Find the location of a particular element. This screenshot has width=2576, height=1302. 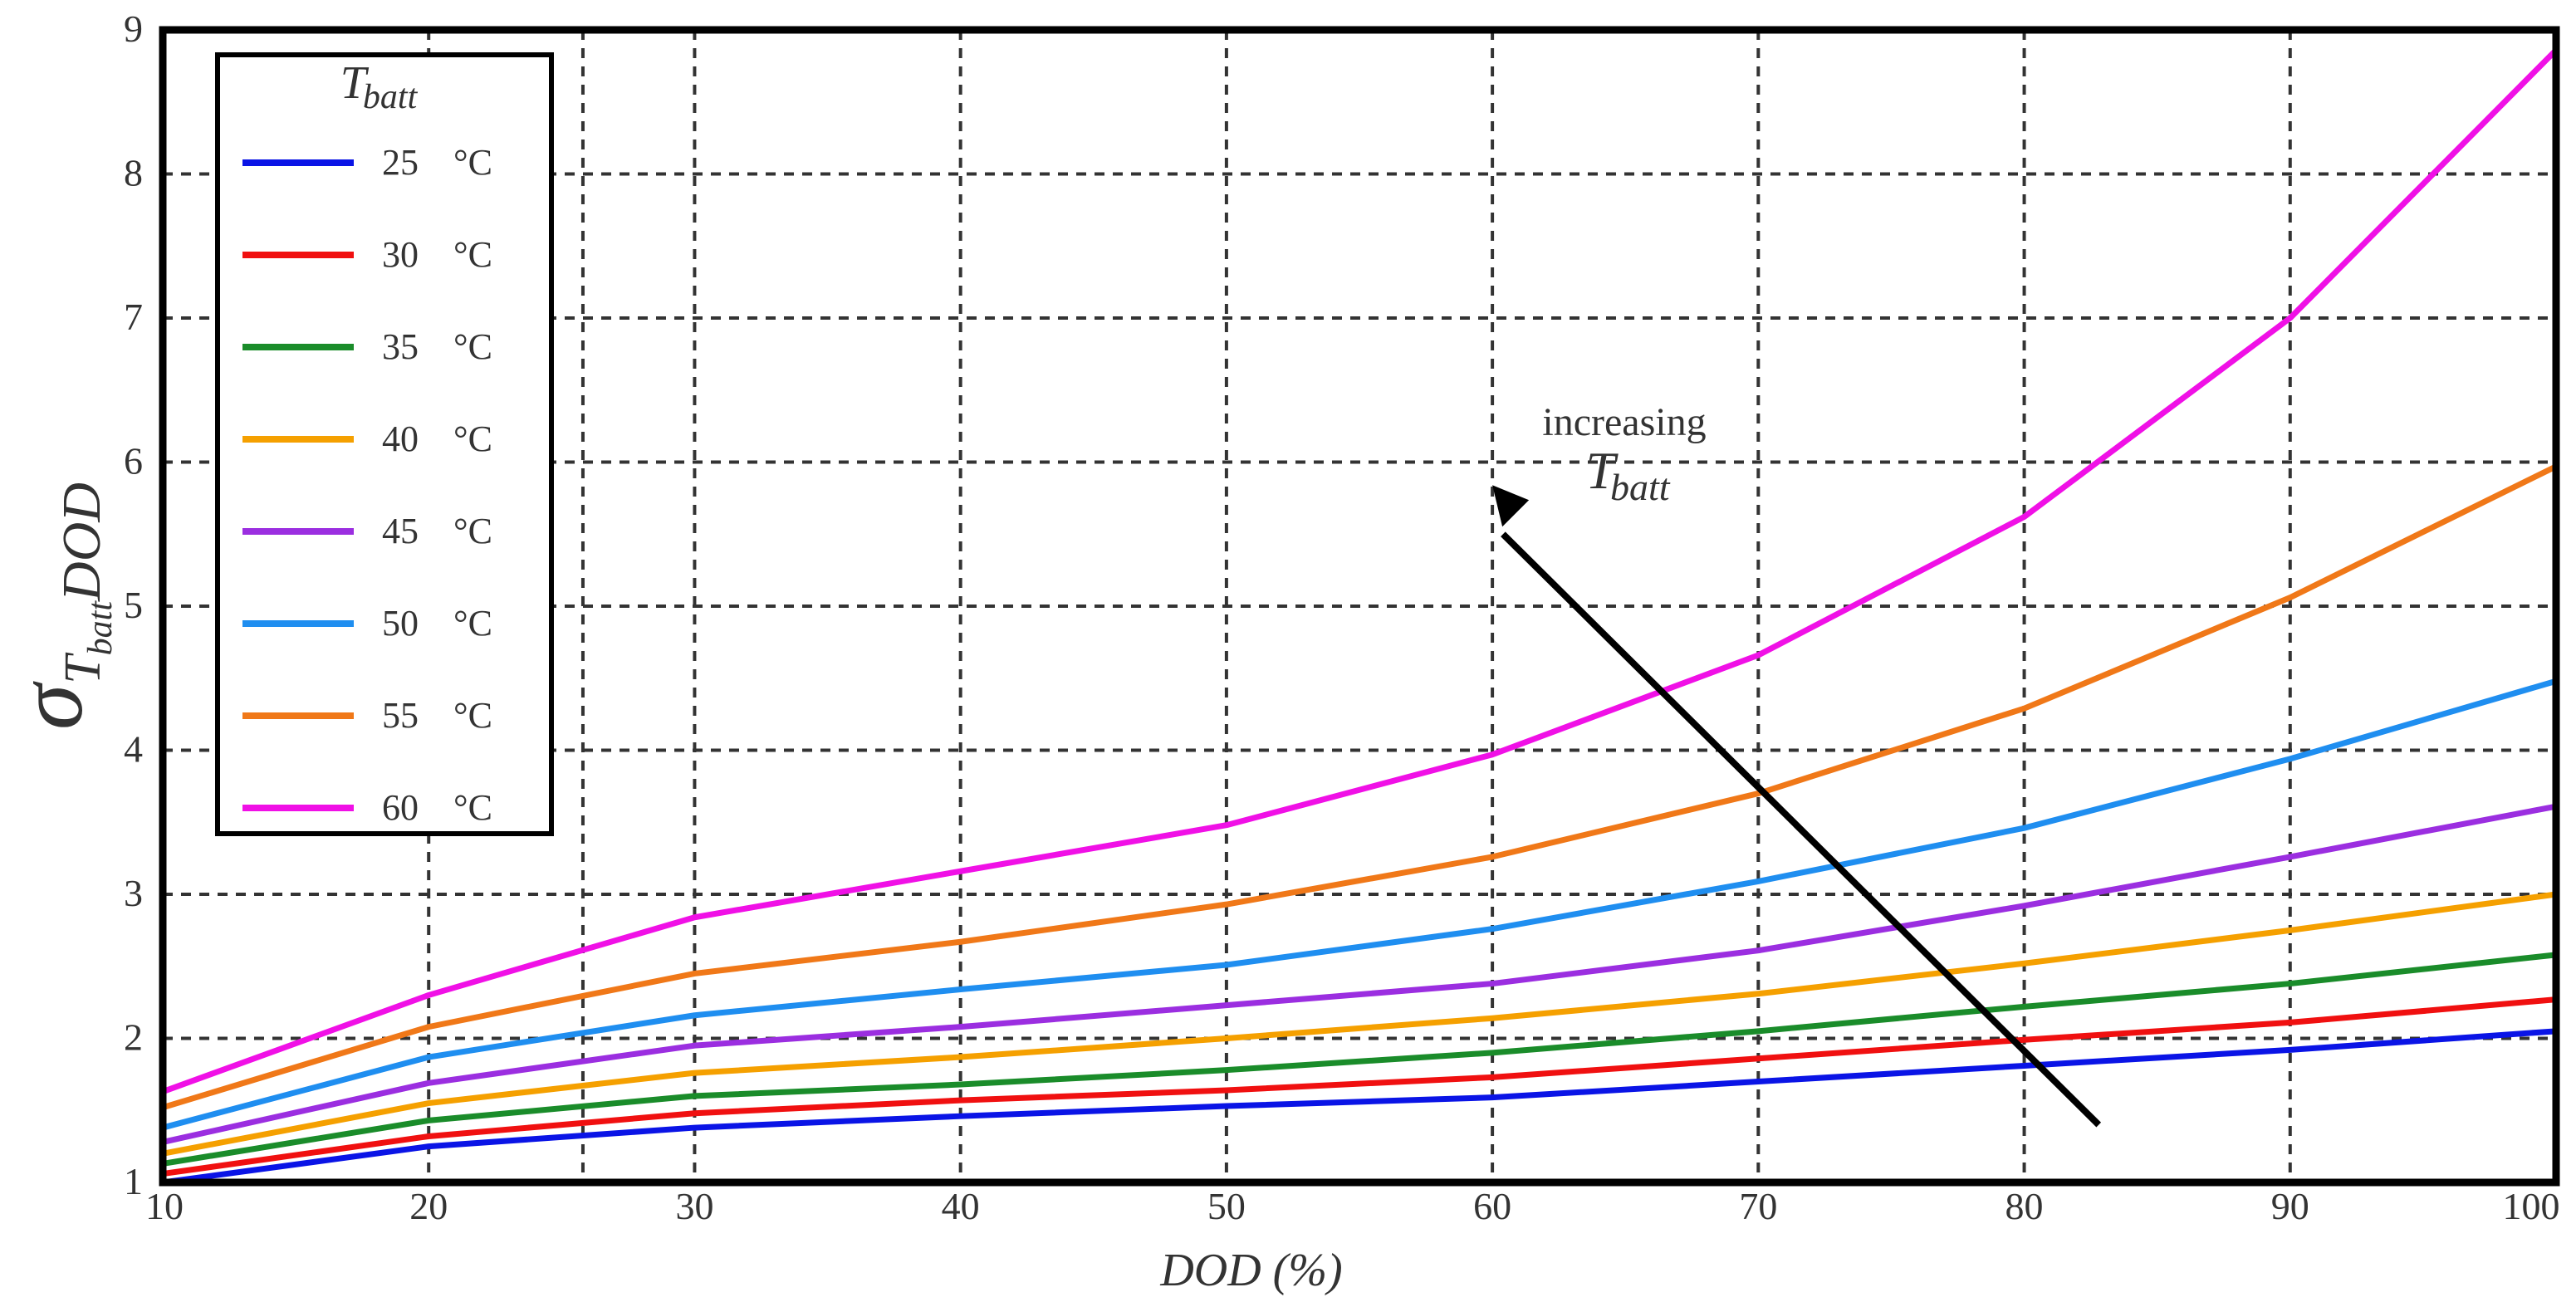

annotation-text: increasing is located at coordinates (1624, 422).